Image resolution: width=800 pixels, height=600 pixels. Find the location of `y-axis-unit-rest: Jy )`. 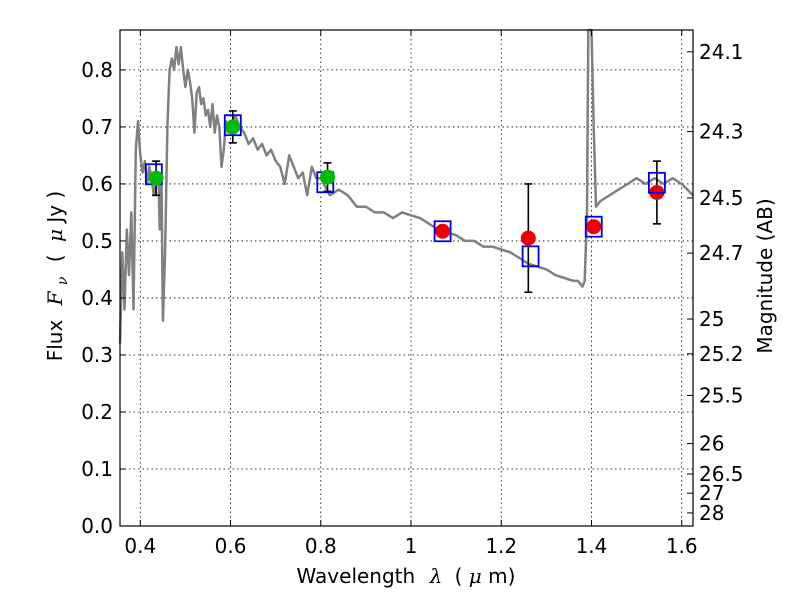

y-axis-unit-rest: Jy ) is located at coordinates (55, 208).